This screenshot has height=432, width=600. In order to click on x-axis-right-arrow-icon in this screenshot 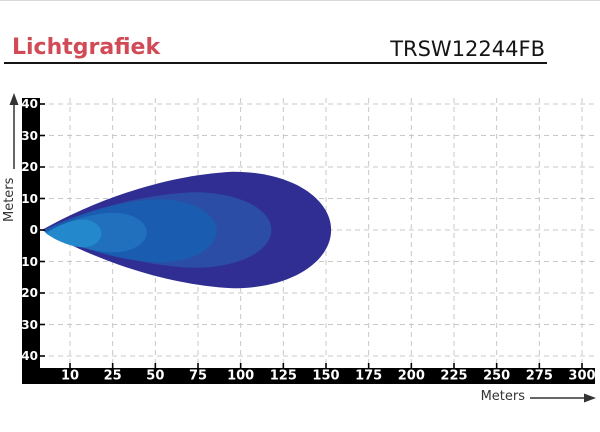, I will do `click(563, 398)`.